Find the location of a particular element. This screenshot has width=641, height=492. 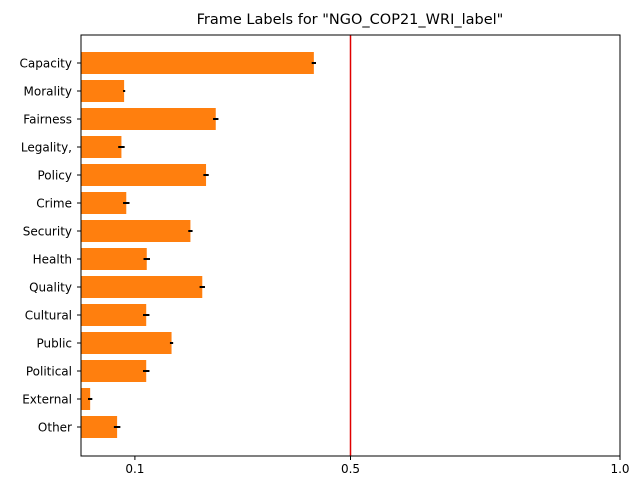

y-tick-label-policy: Policy is located at coordinates (54, 176).